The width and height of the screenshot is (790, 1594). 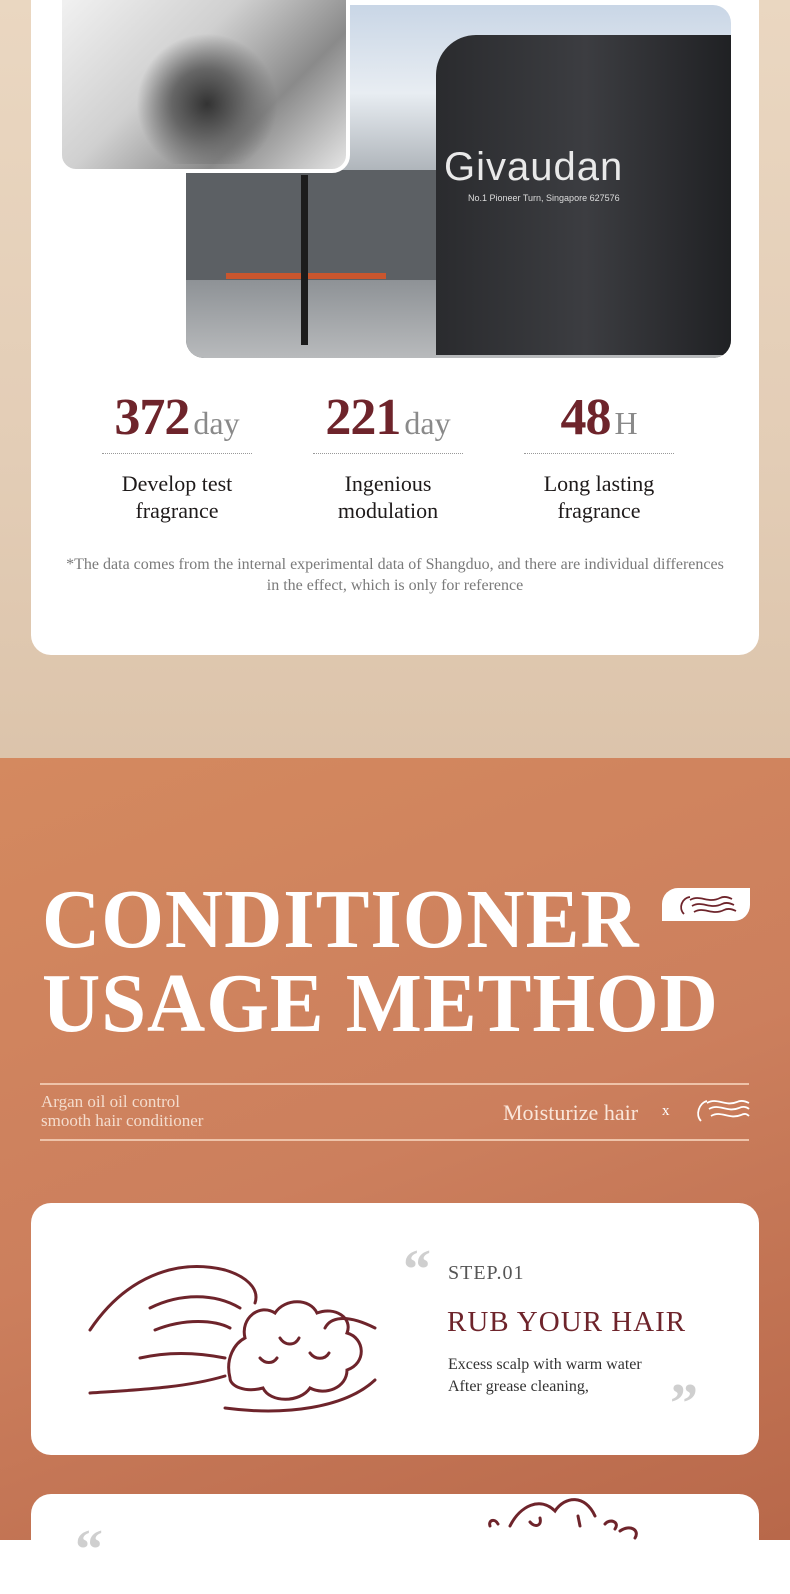 What do you see at coordinates (666, 1111) in the screenshot?
I see `separator-x: x` at bounding box center [666, 1111].